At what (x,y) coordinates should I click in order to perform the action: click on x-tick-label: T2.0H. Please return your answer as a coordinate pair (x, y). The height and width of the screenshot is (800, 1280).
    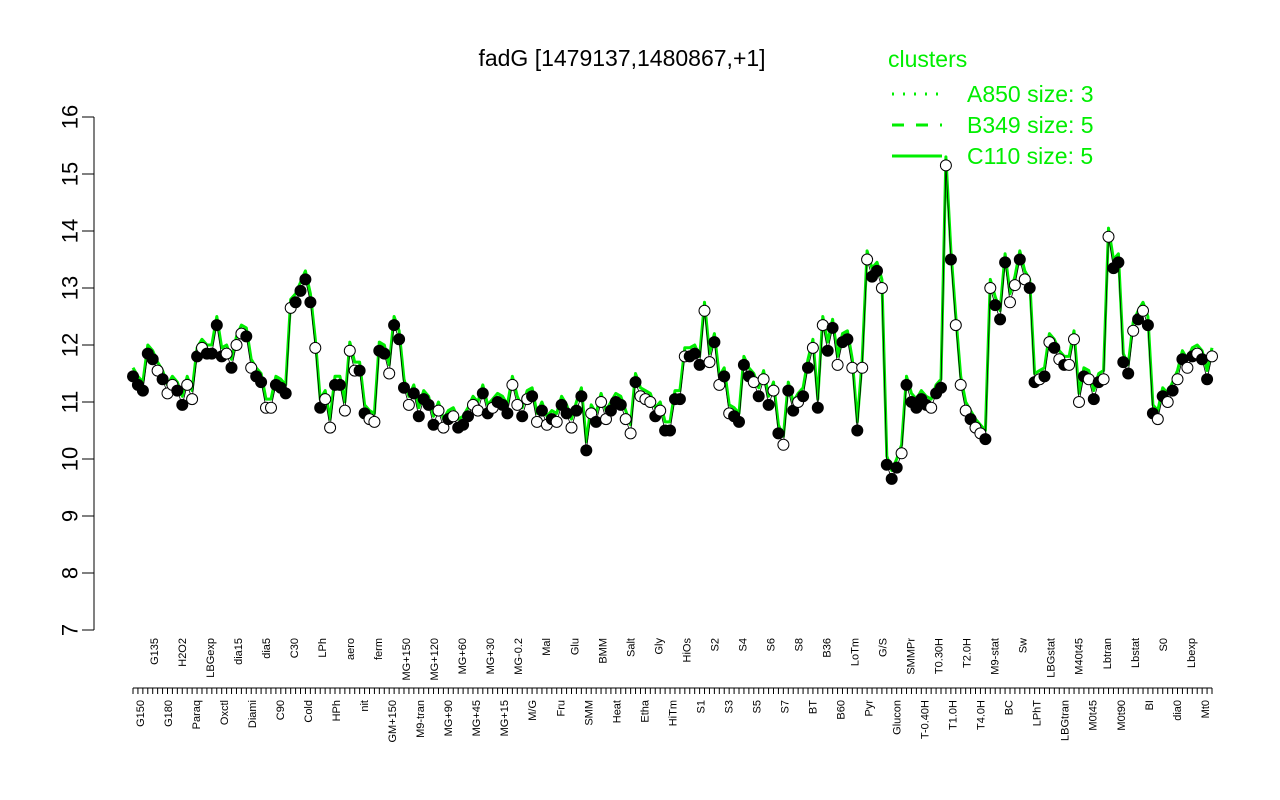
    Looking at the image, I should click on (968, 653).